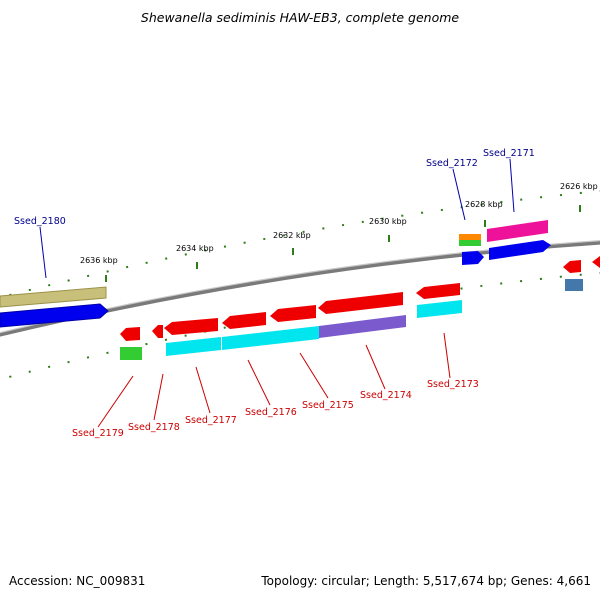 The image size is (600, 600). Describe the element at coordinates (343, 243) in the screenshot. I see `major-ticks` at that location.